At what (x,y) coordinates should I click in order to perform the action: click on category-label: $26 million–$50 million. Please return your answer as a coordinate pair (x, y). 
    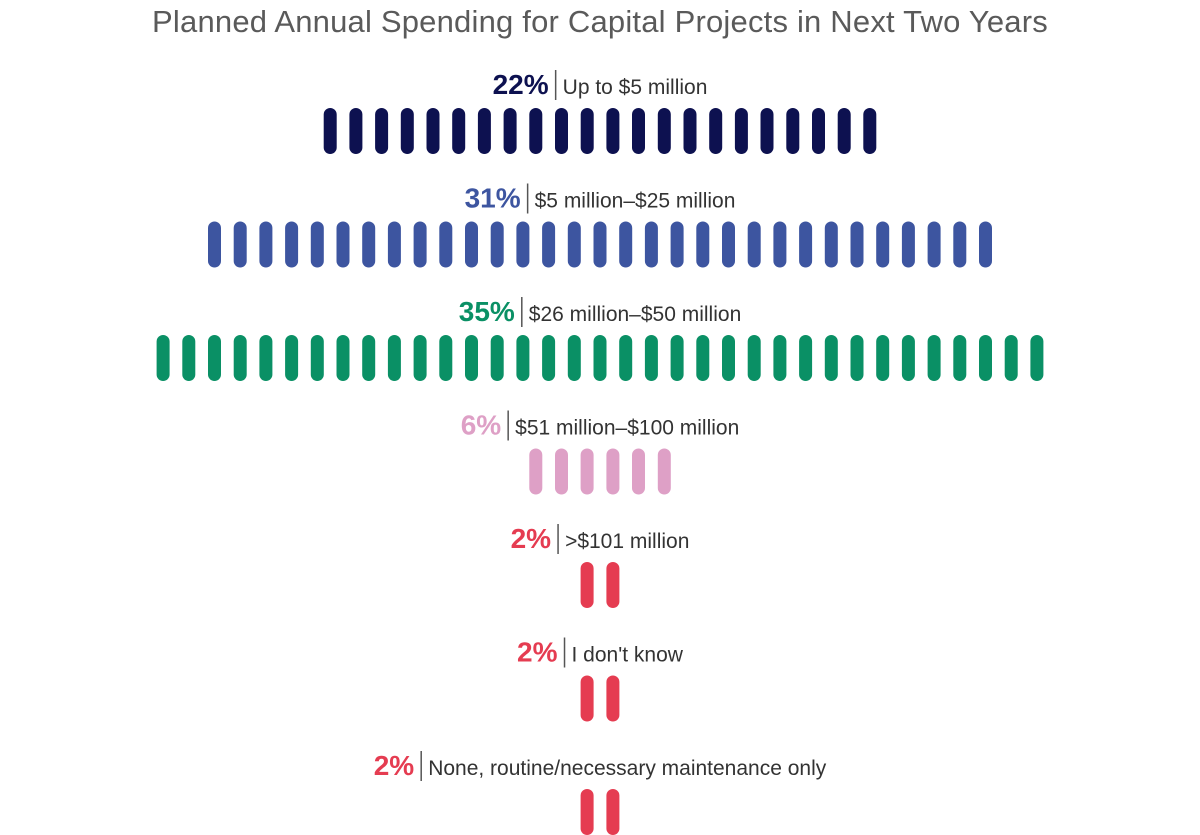
    Looking at the image, I should click on (635, 314).